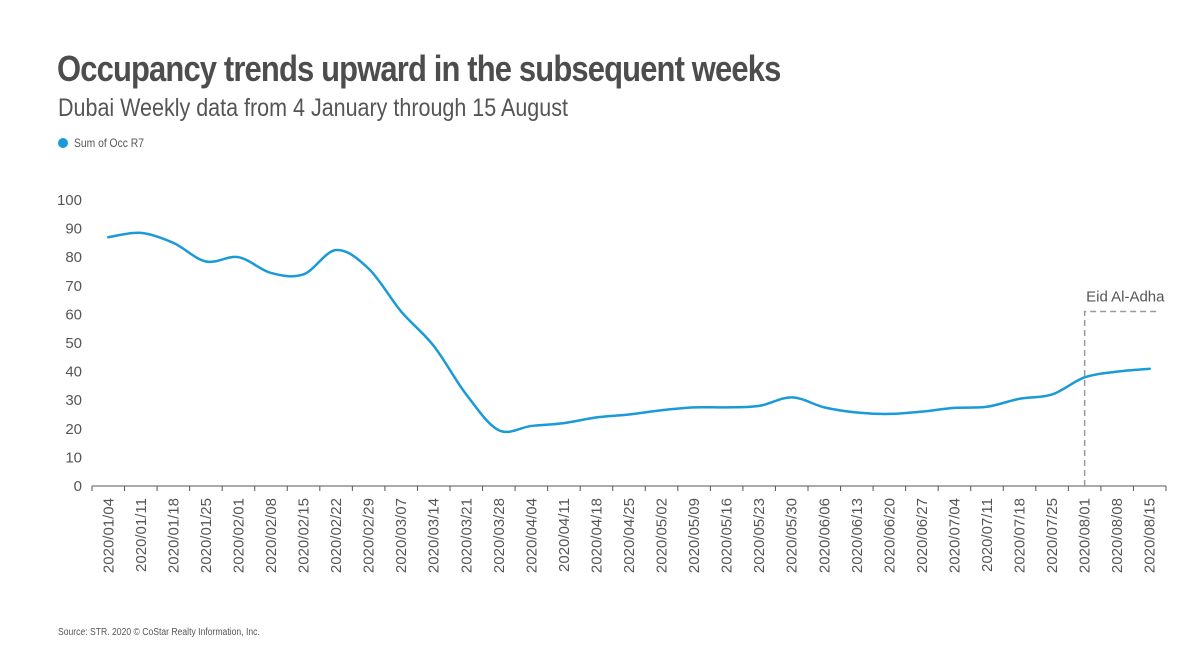 The image size is (1200, 650). I want to click on x-tick-label: 2020/05/02, so click(662, 535).